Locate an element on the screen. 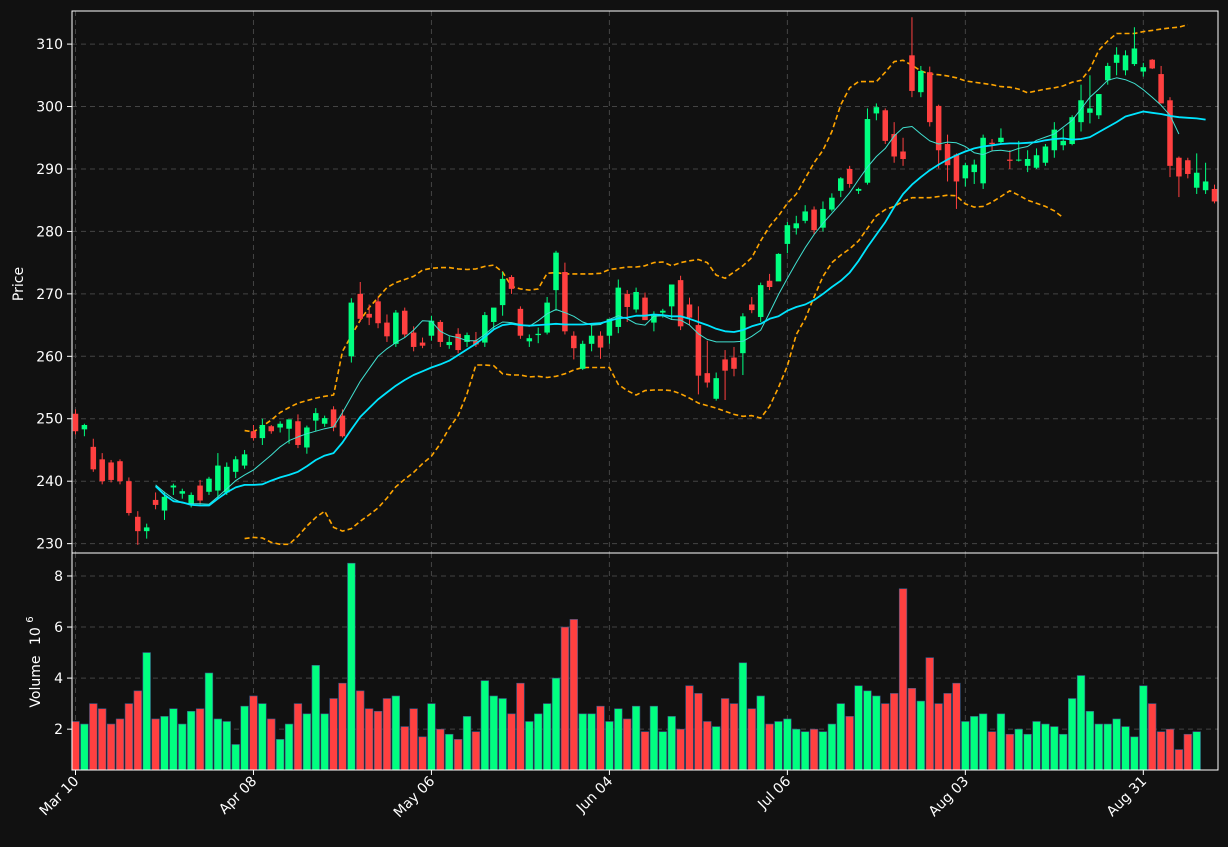  volume-axis-exponent: 6 is located at coordinates (30, 619).